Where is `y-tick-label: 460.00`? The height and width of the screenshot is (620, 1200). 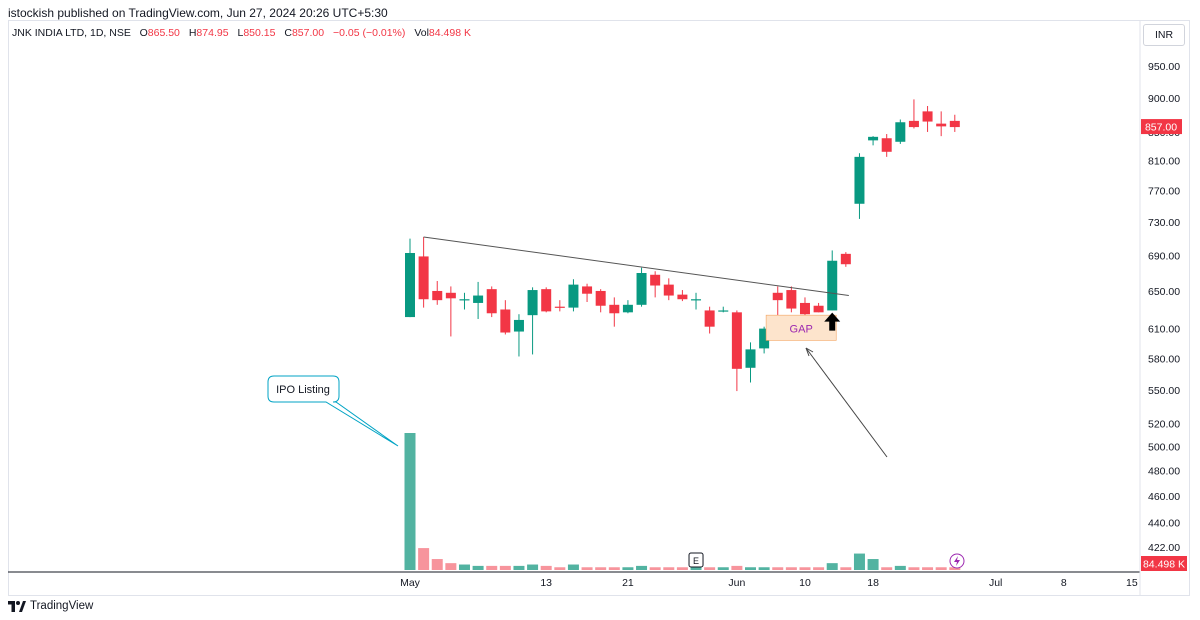
y-tick-label: 460.00 is located at coordinates (1164, 497).